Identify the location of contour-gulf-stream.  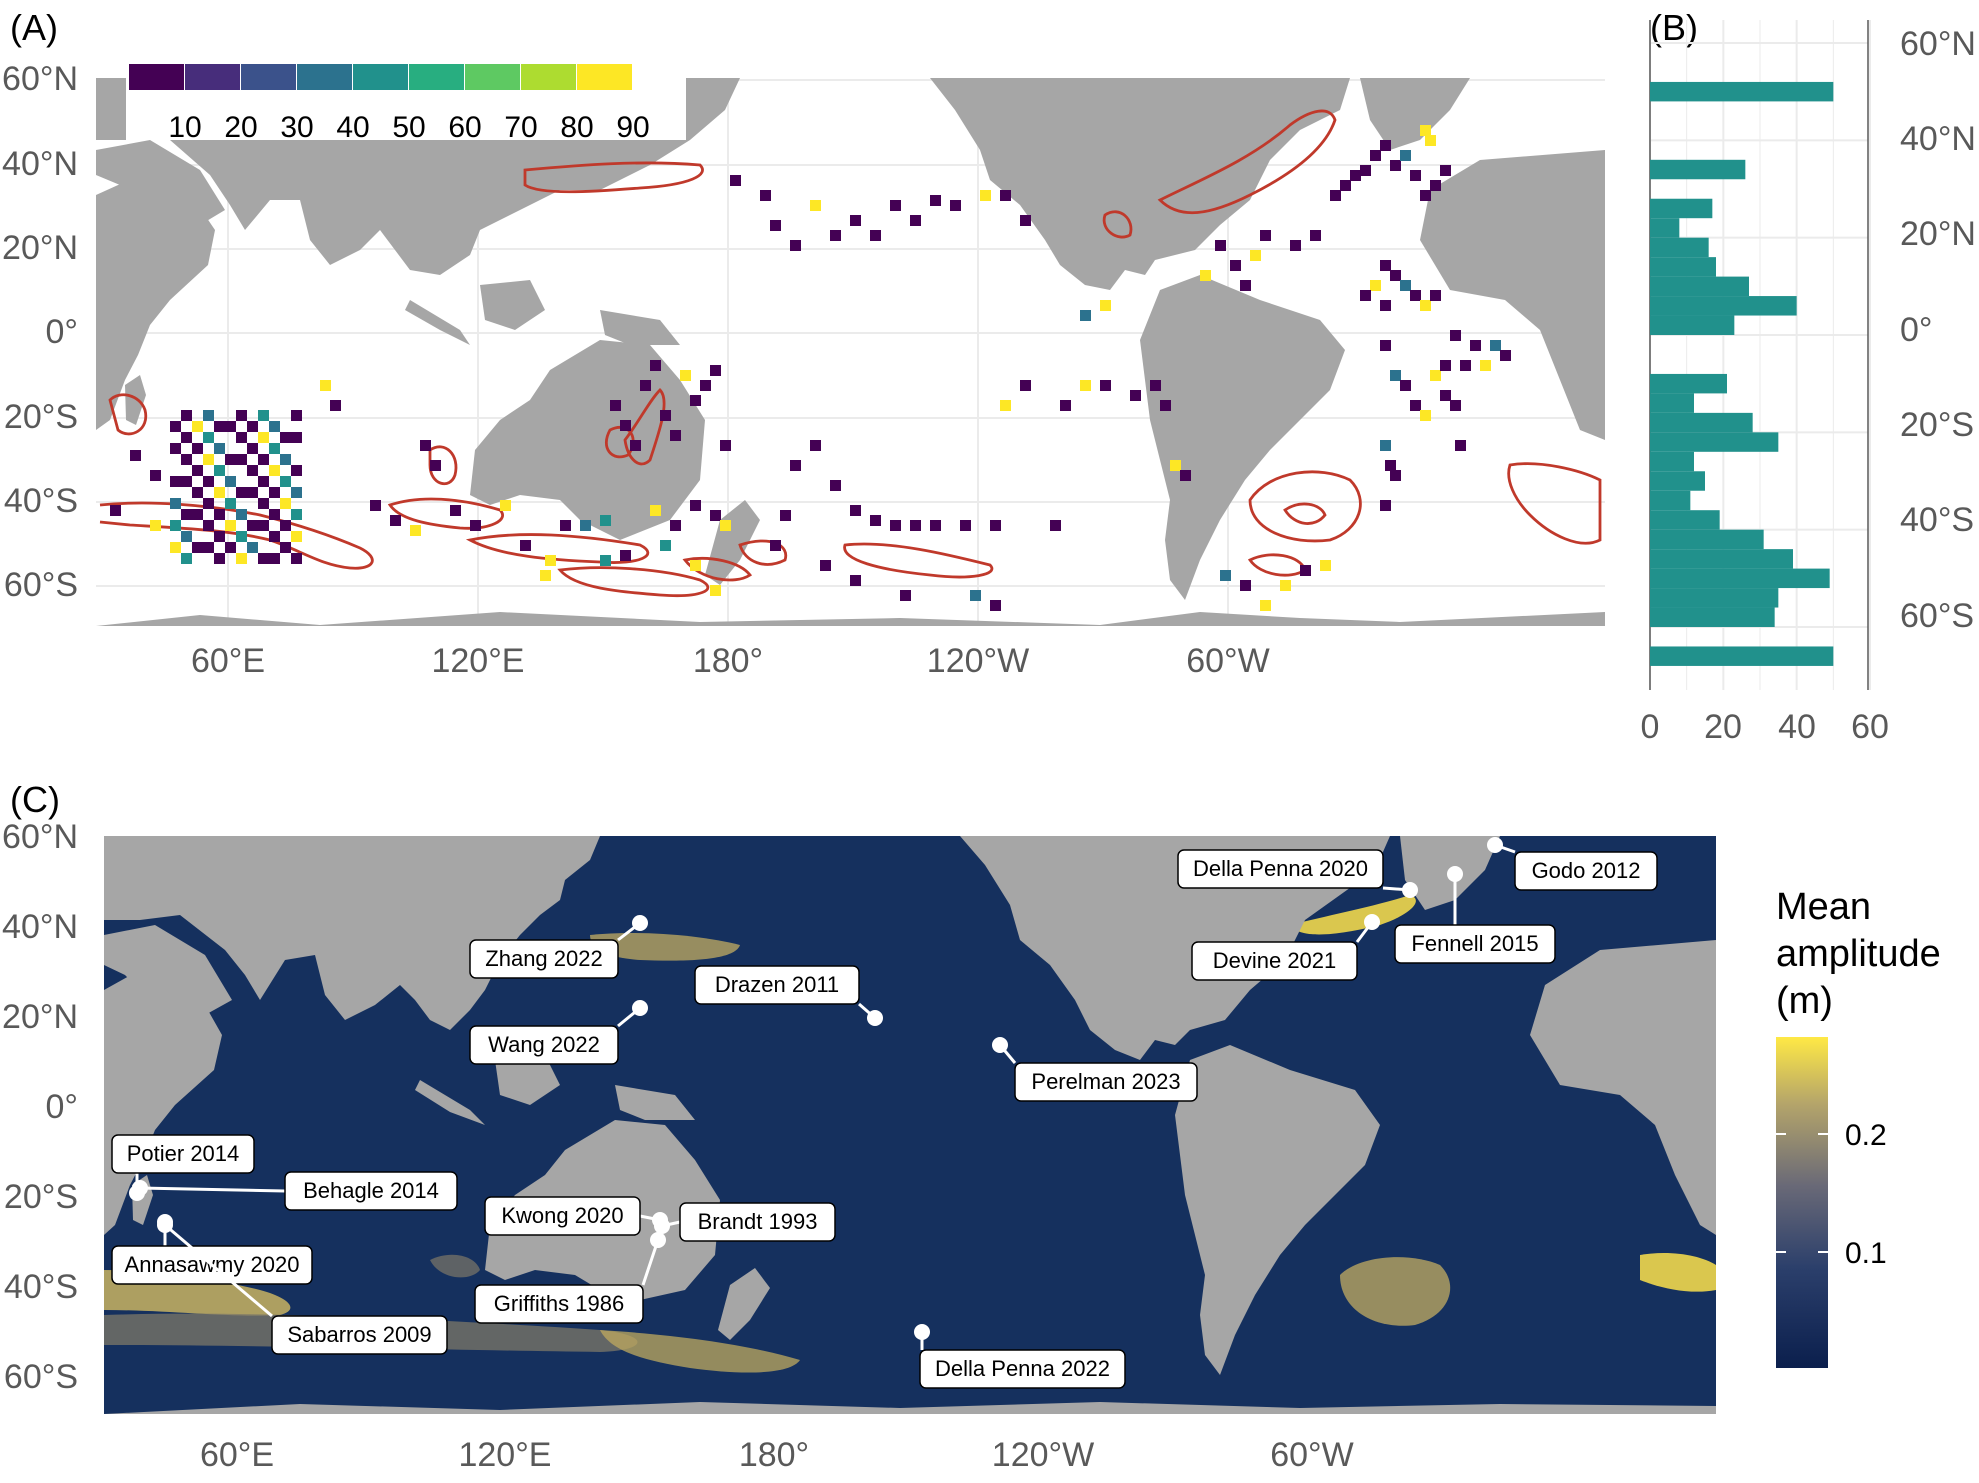
(1247, 162).